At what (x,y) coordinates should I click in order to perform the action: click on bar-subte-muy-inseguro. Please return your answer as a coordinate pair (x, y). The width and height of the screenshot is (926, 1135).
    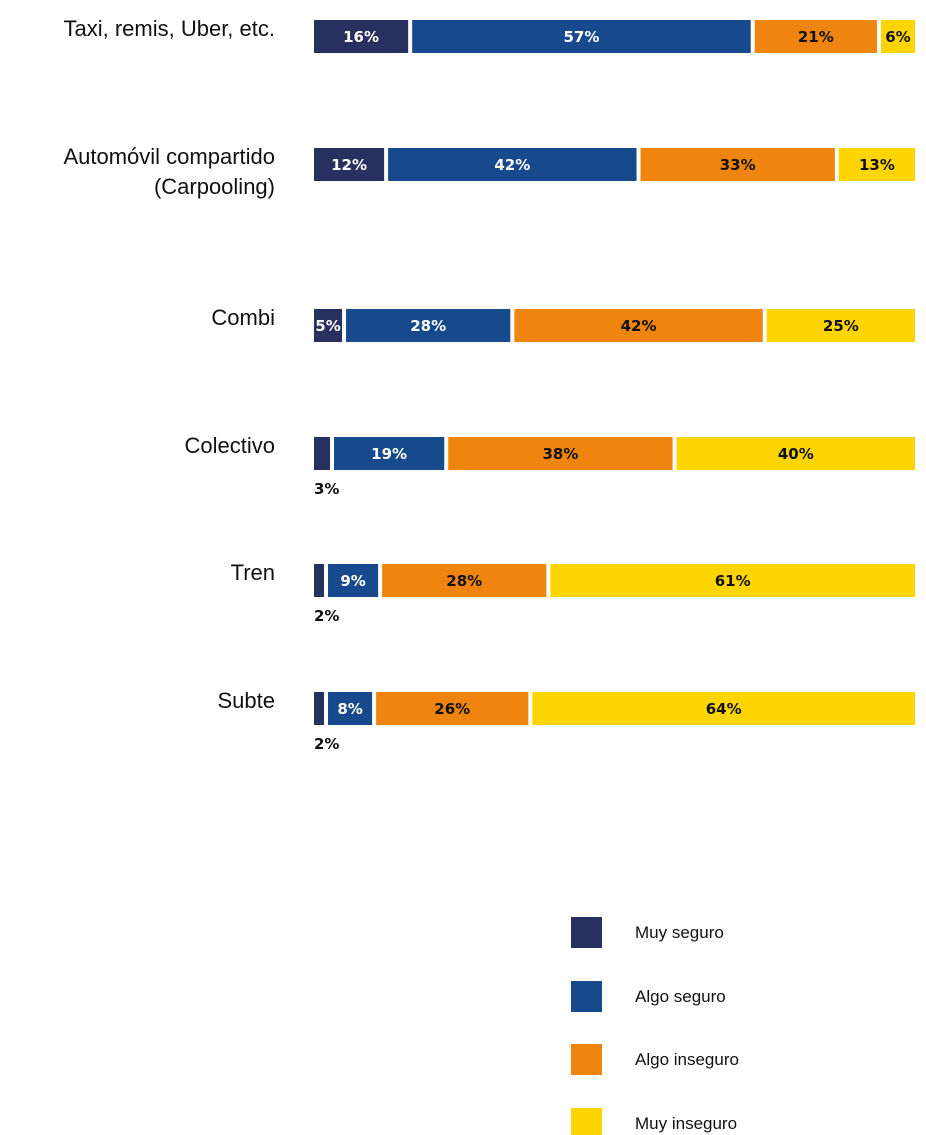
    Looking at the image, I should click on (723, 708).